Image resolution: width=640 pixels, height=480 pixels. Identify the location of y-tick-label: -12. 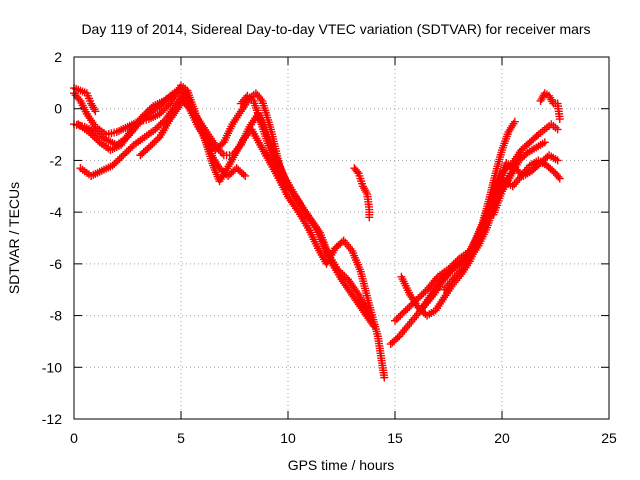
(52, 419).